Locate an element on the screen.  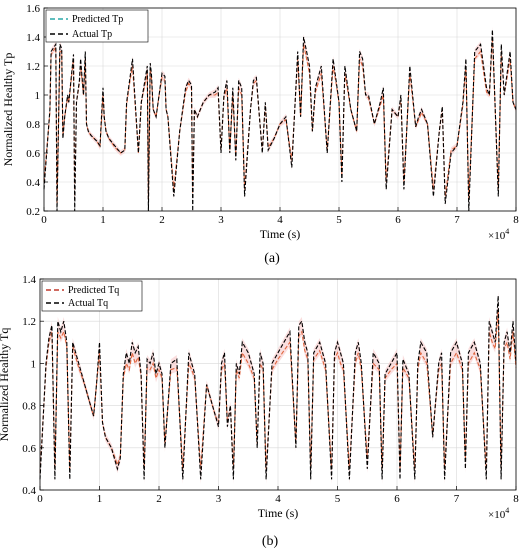
panel-b-y-axis-label: Normalized Healthy Tq is located at coordinates (5, 385).